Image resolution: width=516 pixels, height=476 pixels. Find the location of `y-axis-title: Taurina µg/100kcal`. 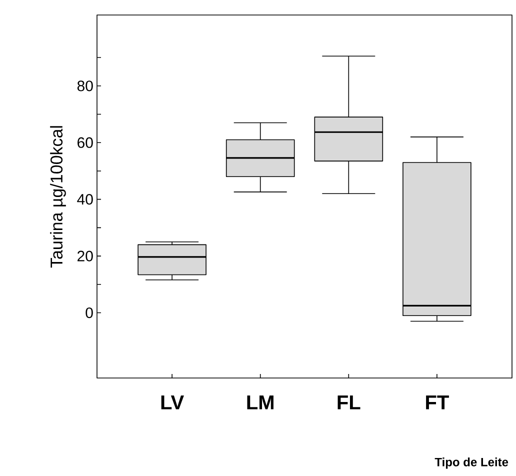

y-axis-title: Taurina µg/100kcal is located at coordinates (58, 197).